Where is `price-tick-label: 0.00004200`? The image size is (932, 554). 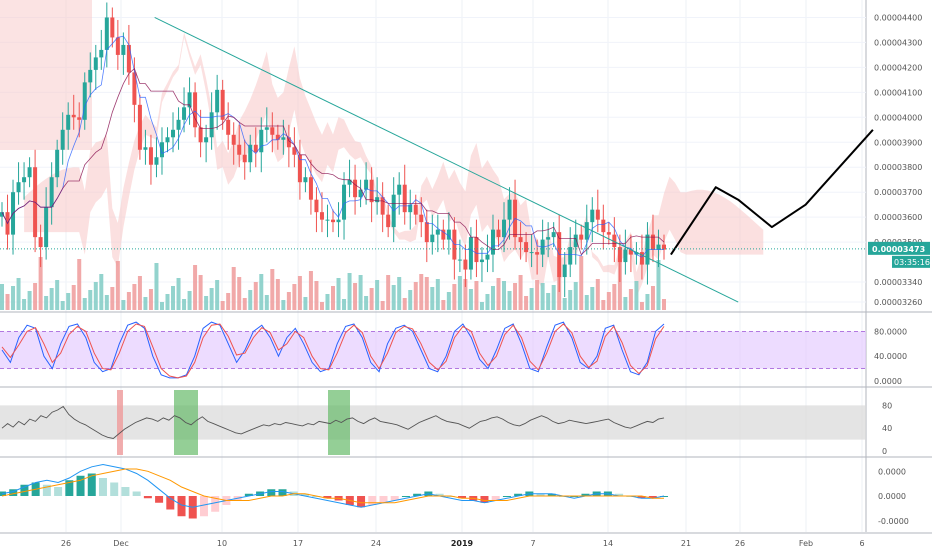
price-tick-label: 0.00004200 is located at coordinates (898, 67).